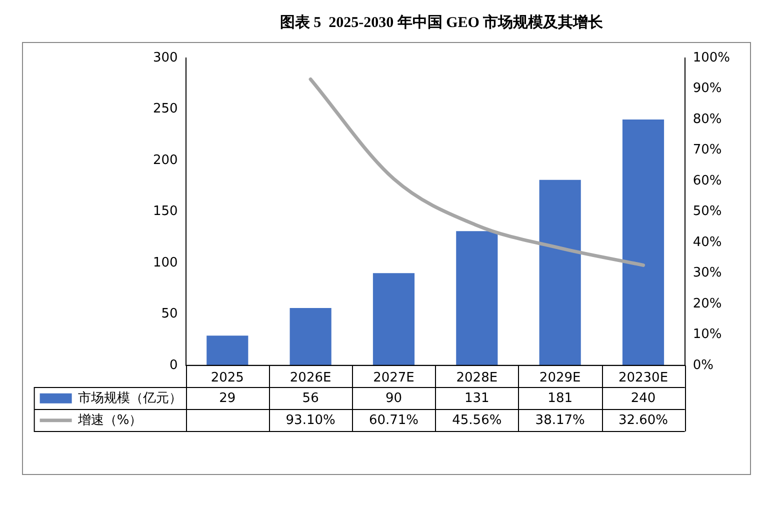 The width and height of the screenshot is (773, 523). What do you see at coordinates (165, 109) in the screenshot?
I see `y-tick-label: 250` at bounding box center [165, 109].